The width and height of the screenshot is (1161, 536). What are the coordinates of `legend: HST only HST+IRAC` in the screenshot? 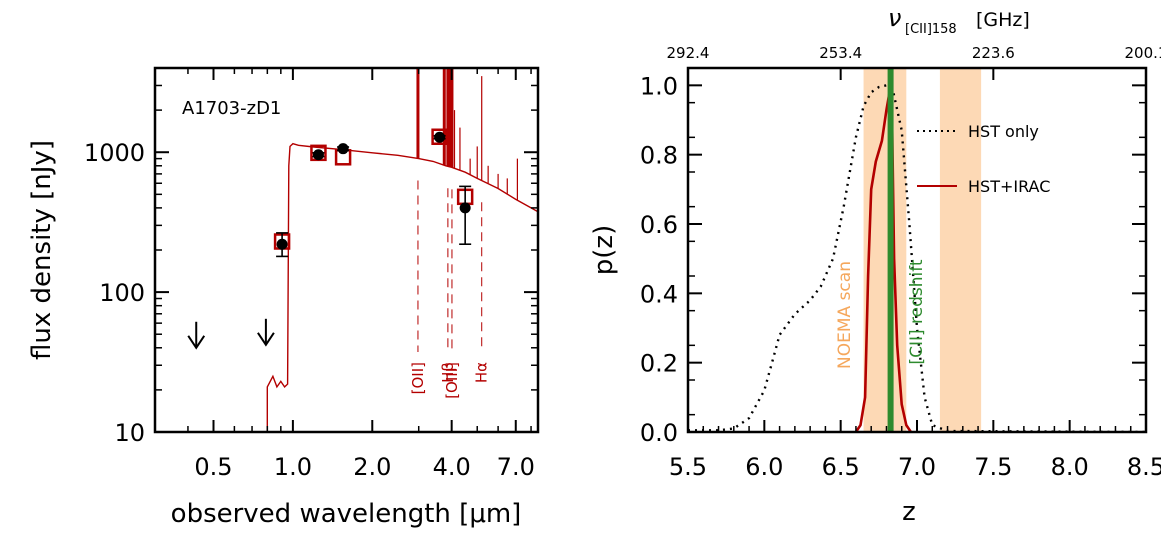 It's located at (983, 159).